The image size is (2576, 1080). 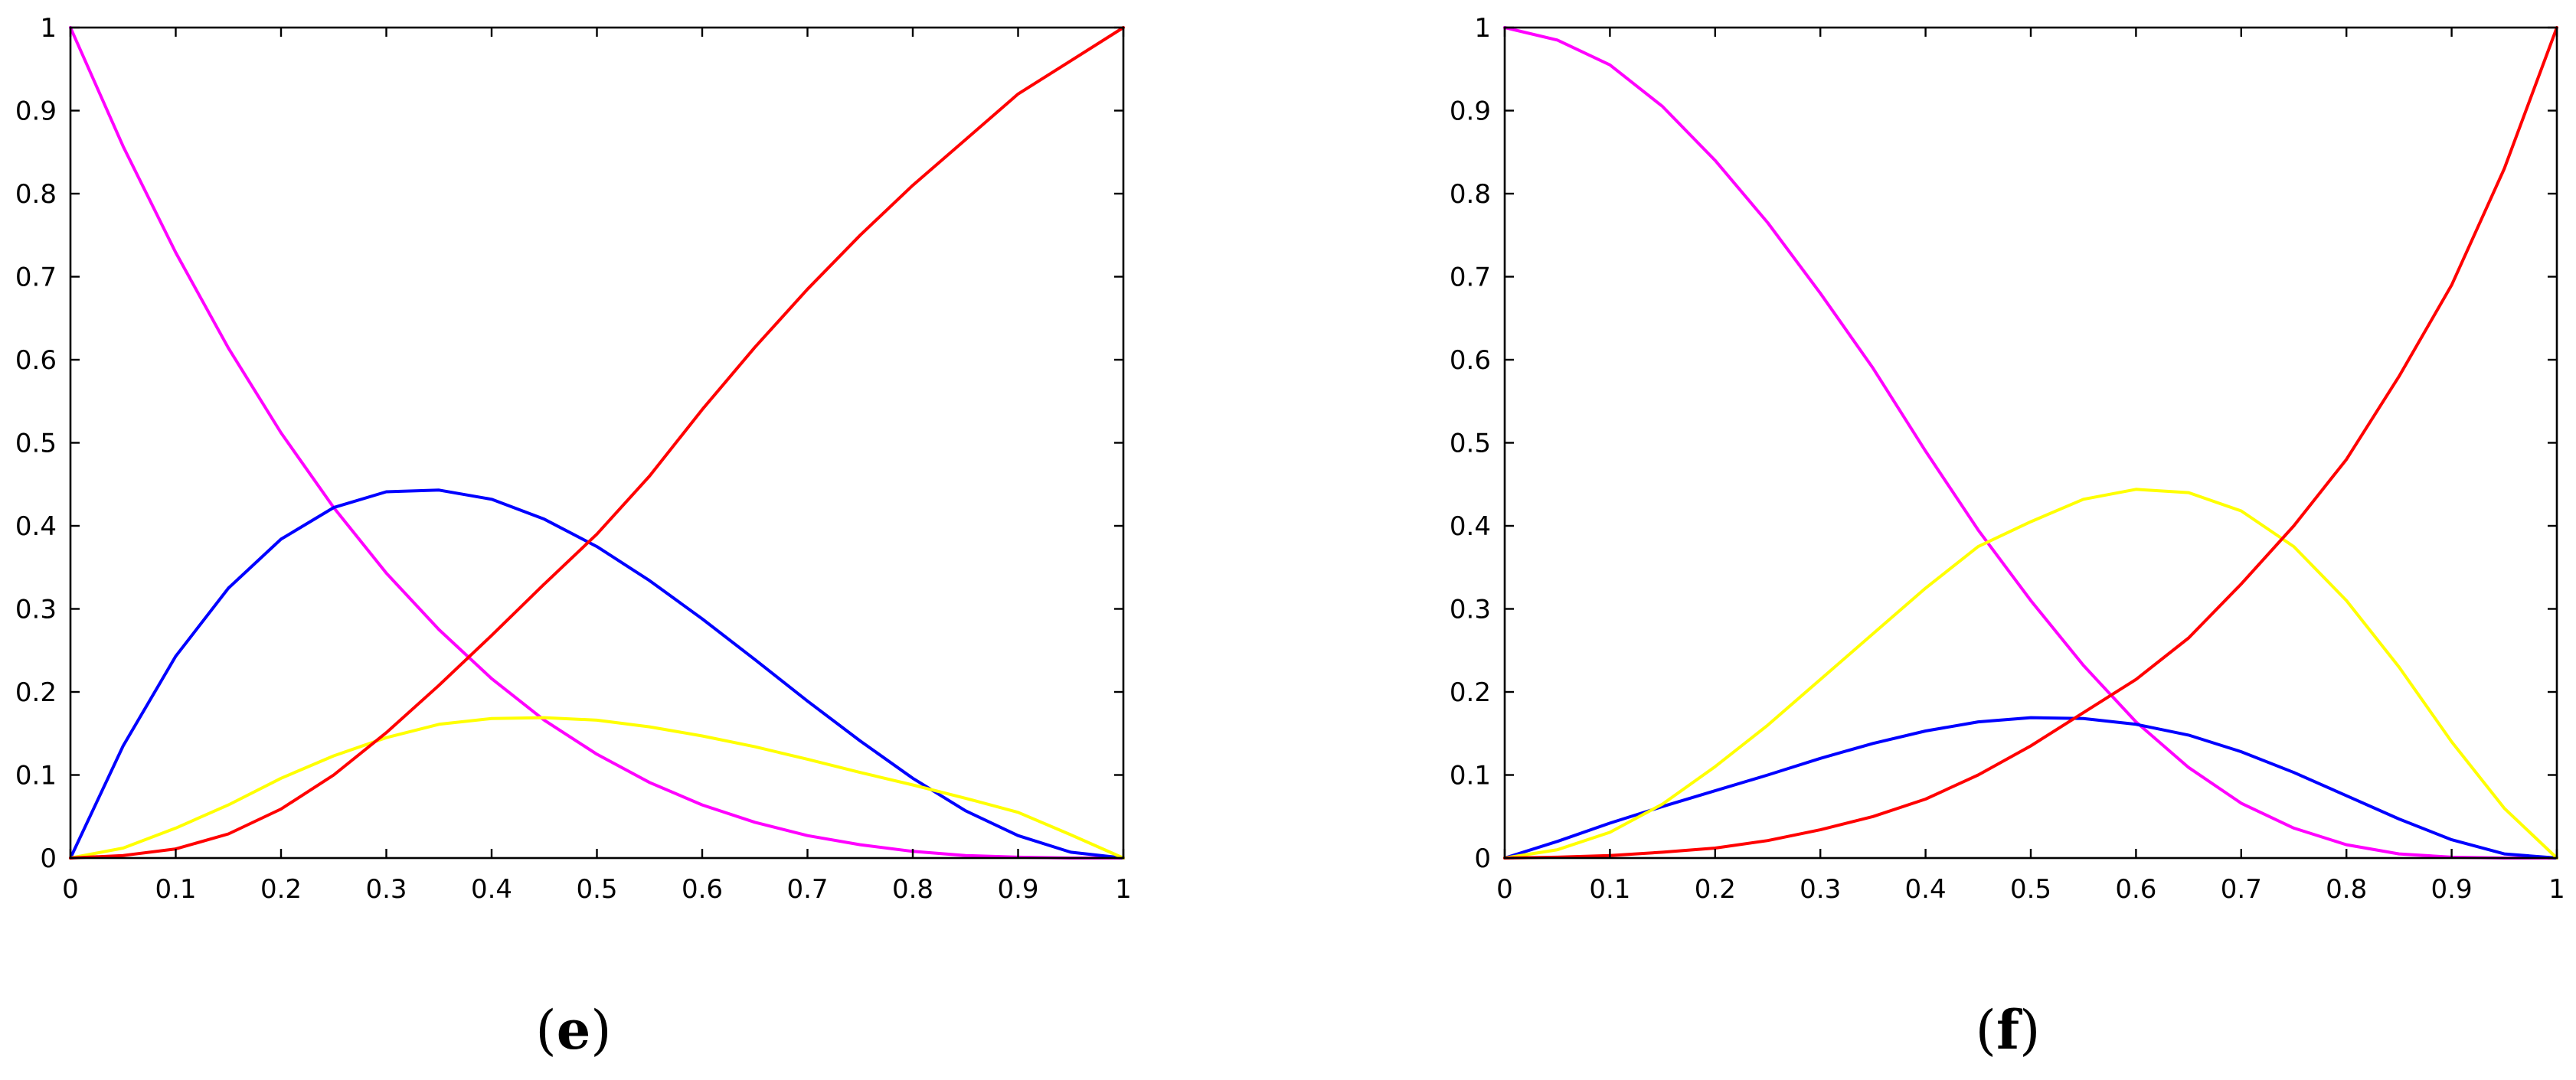 I want to click on panel-caption-letter: f, so click(x=2009, y=1030).